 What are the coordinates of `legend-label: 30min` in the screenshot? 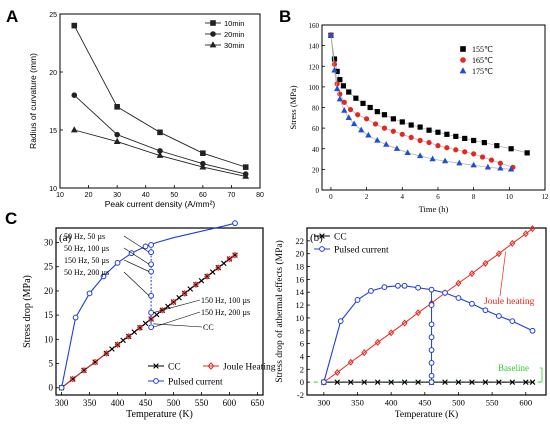 It's located at (234, 45).